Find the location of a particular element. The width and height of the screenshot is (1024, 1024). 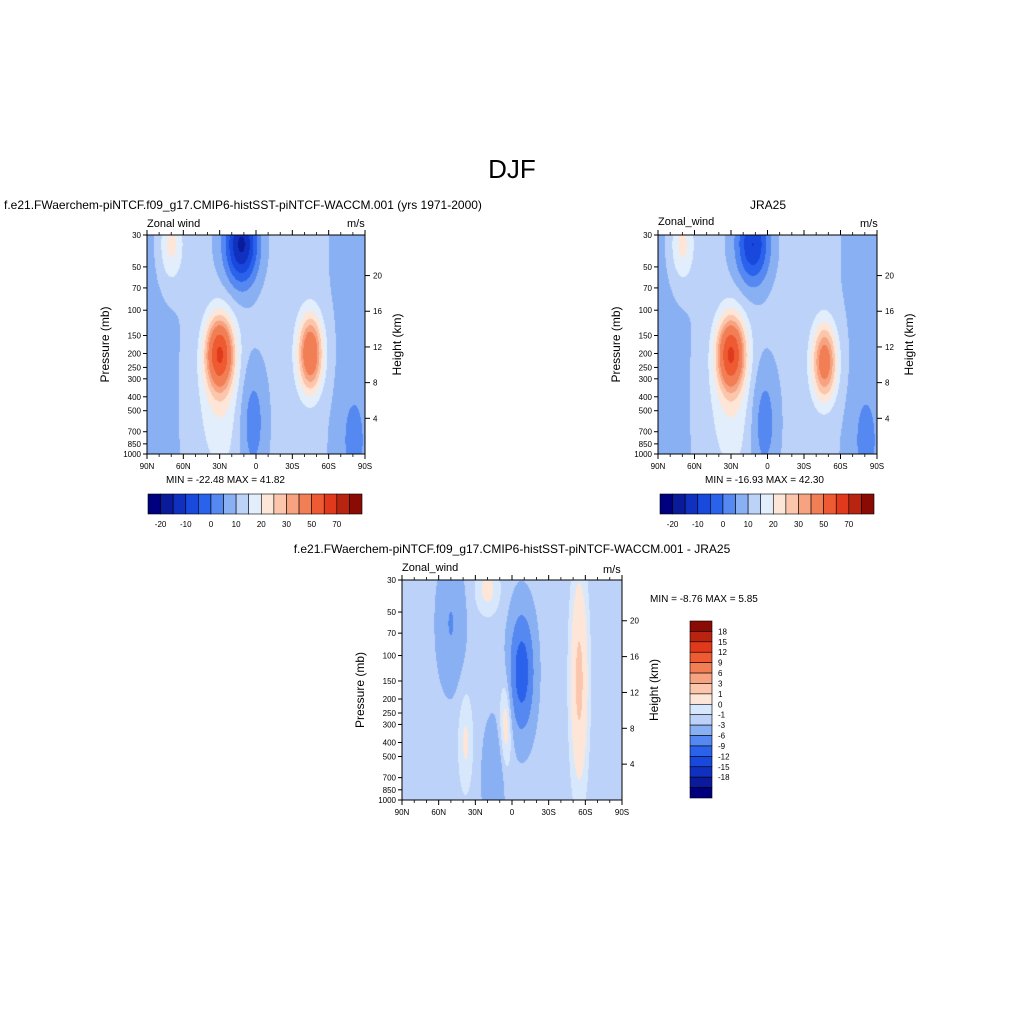

panel3-y2tick-label: 20 is located at coordinates (634, 621).